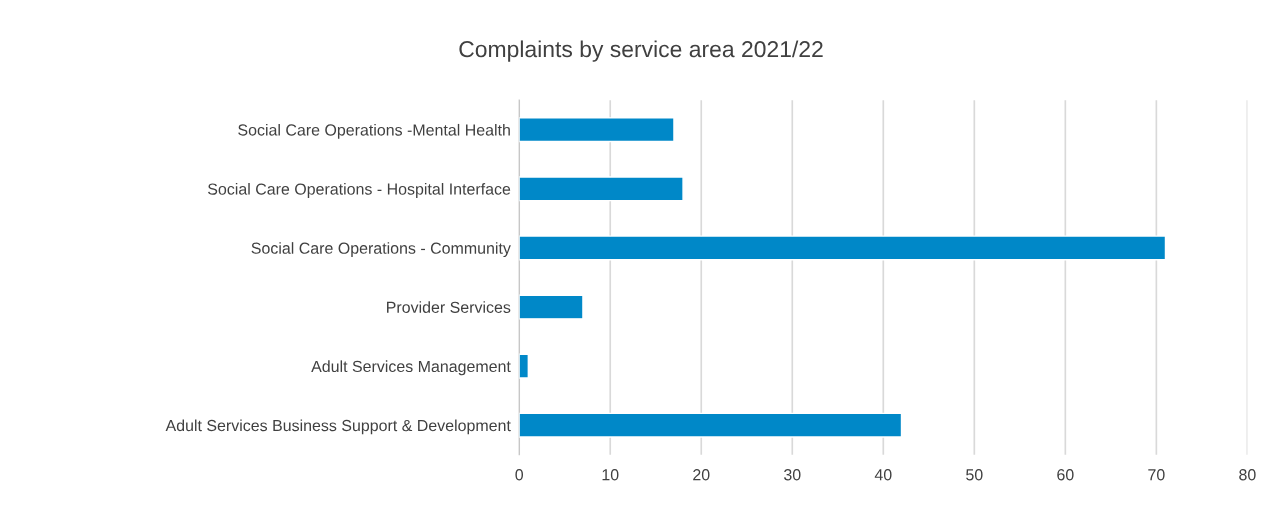  I want to click on y-tick-label: Adult Services Management, so click(411, 368).